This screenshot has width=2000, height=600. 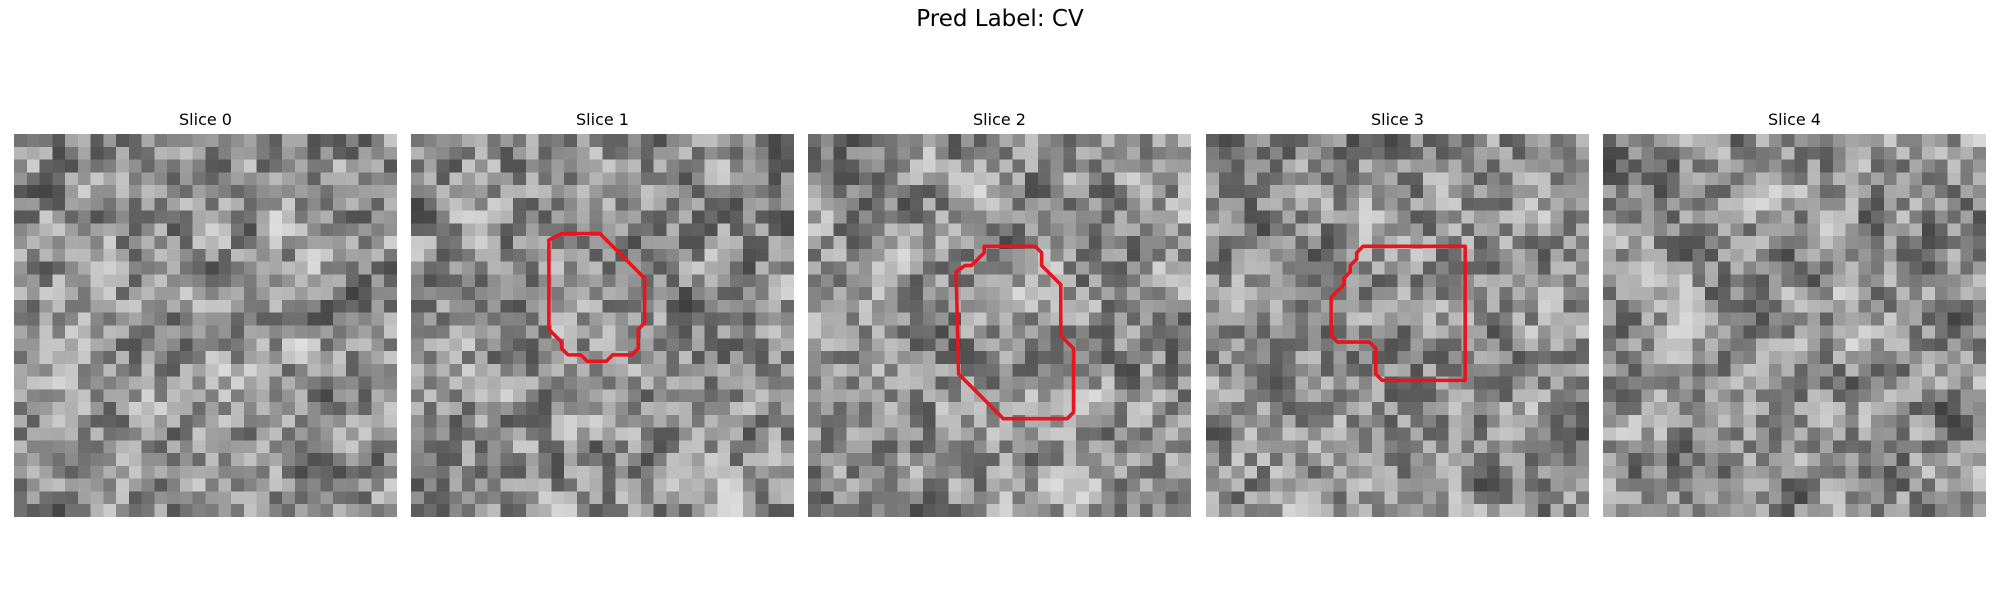 I want to click on slice-title-2: Slice 2, so click(x=999, y=119).